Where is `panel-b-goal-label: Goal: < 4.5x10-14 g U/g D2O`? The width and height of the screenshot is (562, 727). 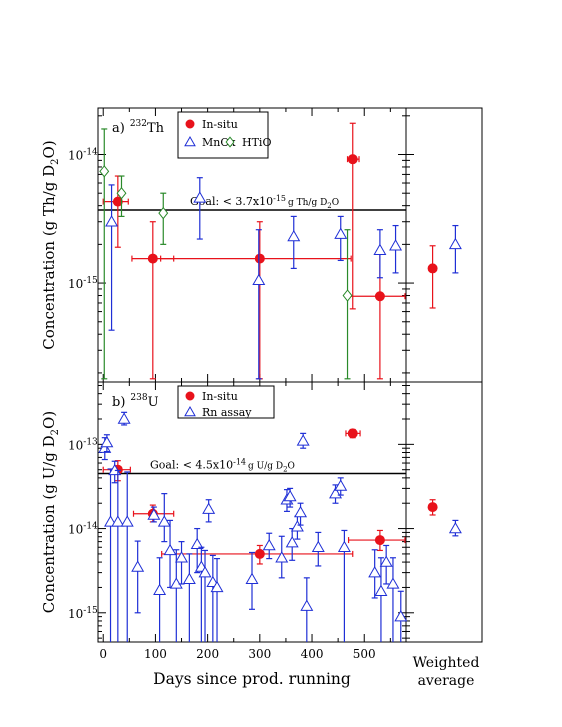 panel-b-goal-label: Goal: < 4.5x10-14 g U/g D2O is located at coordinates (222, 466).